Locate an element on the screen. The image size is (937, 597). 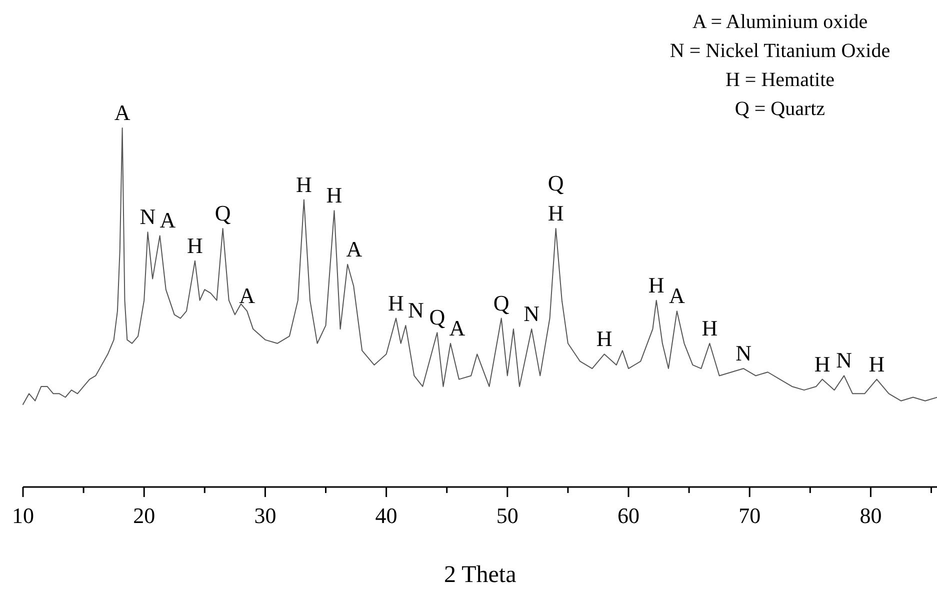
x-tick-label: 40 is located at coordinates (386, 515).